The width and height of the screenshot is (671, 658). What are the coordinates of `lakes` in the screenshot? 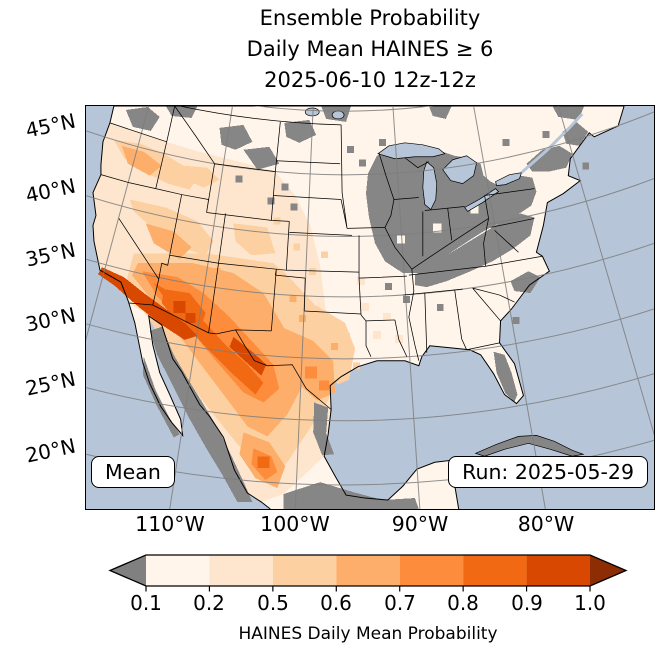 It's located at (444, 159).